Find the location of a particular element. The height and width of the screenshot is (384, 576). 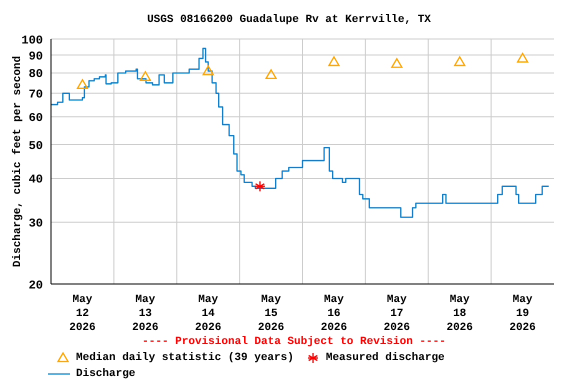

y-tick-label: 90 is located at coordinates (35, 56).